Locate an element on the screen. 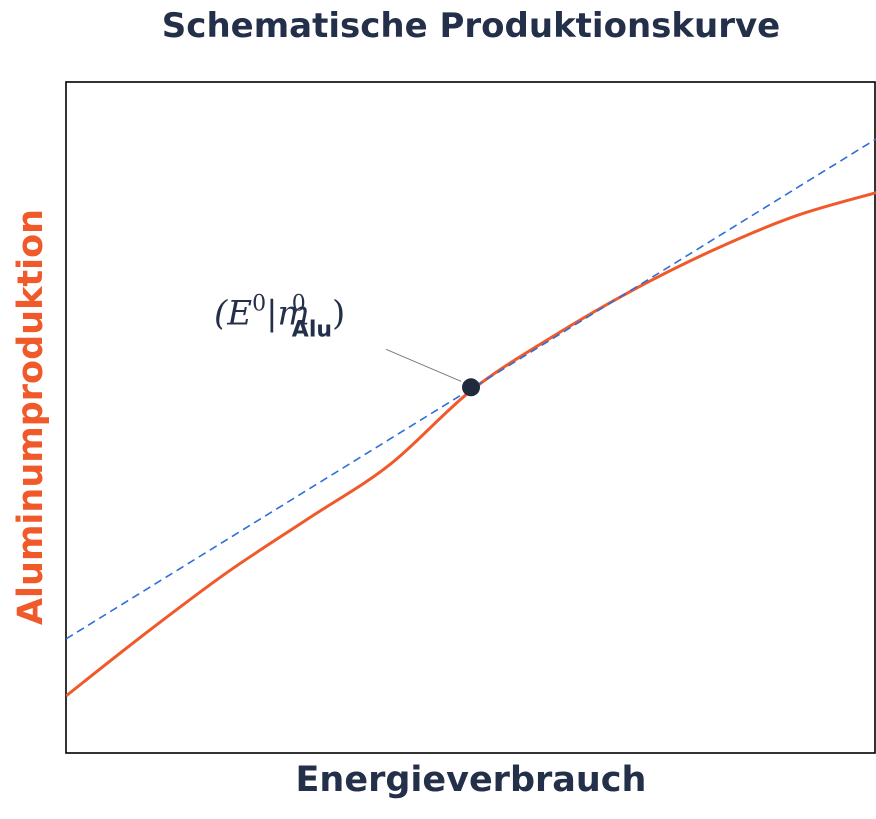  point-annotation-label: (E0|m0 Alu) is located at coordinates (279, 316).